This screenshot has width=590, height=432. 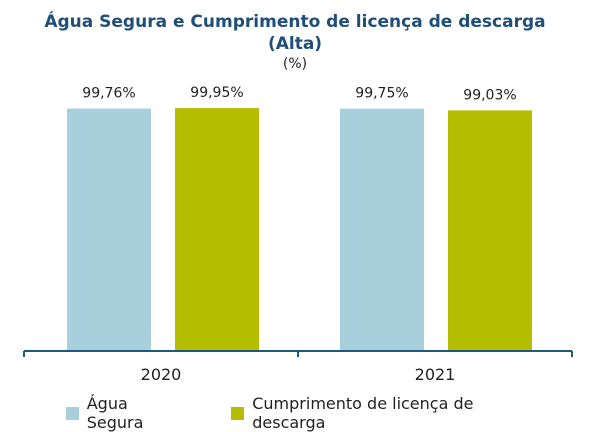 What do you see at coordinates (115, 413) in the screenshot?
I see `legend-label-agua-segura: Água Segura` at bounding box center [115, 413].